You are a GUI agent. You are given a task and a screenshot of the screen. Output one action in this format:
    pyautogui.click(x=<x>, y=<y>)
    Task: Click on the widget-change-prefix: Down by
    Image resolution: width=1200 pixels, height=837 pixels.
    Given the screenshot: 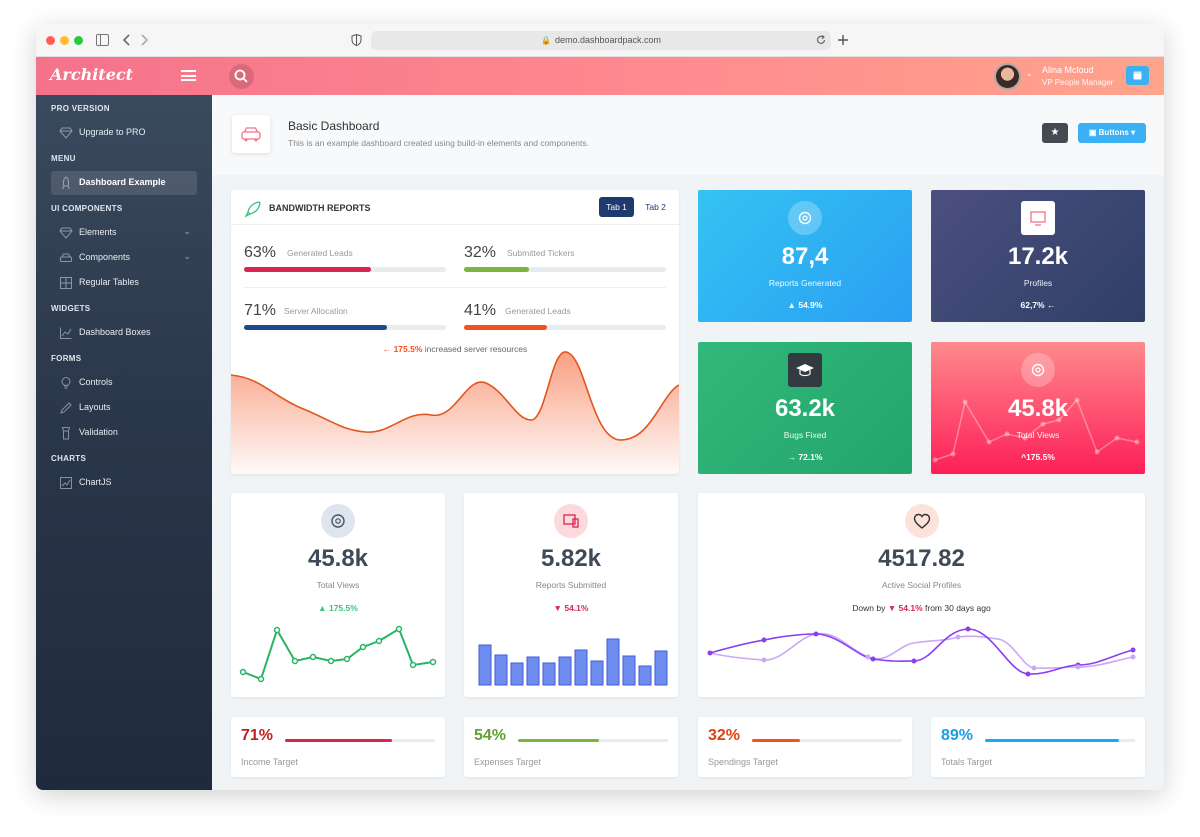 What is the action you would take?
    pyautogui.click(x=869, y=608)
    